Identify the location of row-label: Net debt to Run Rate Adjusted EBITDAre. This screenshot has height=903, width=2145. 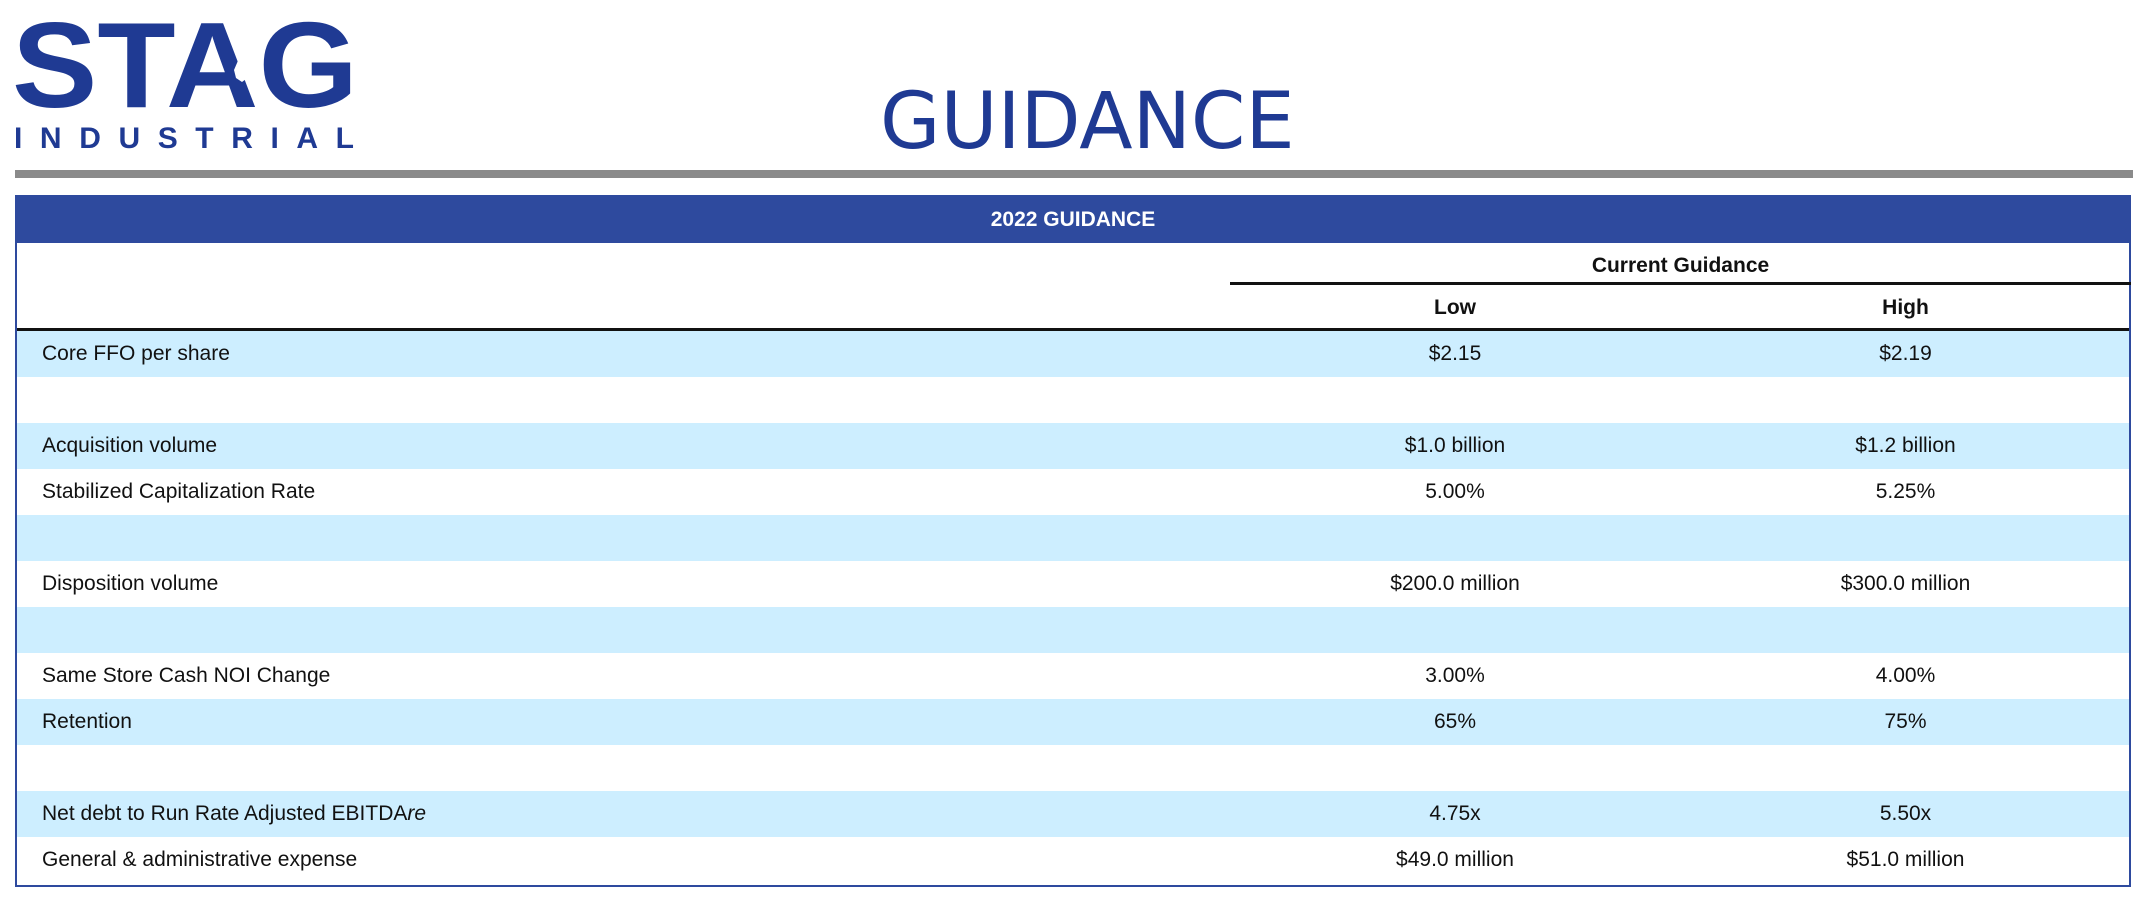
(234, 814).